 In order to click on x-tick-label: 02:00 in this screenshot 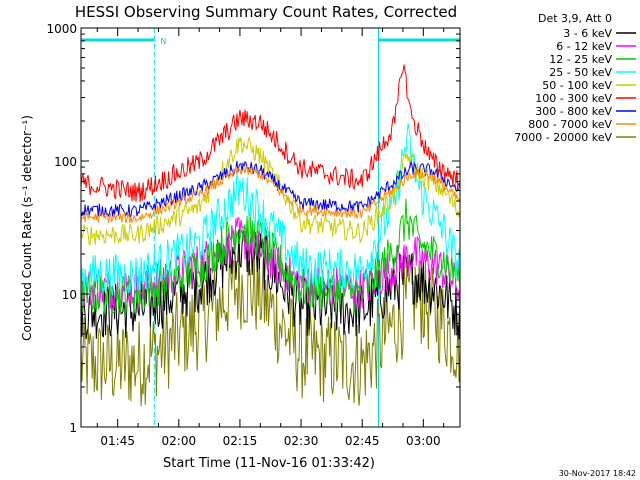, I will do `click(179, 441)`.